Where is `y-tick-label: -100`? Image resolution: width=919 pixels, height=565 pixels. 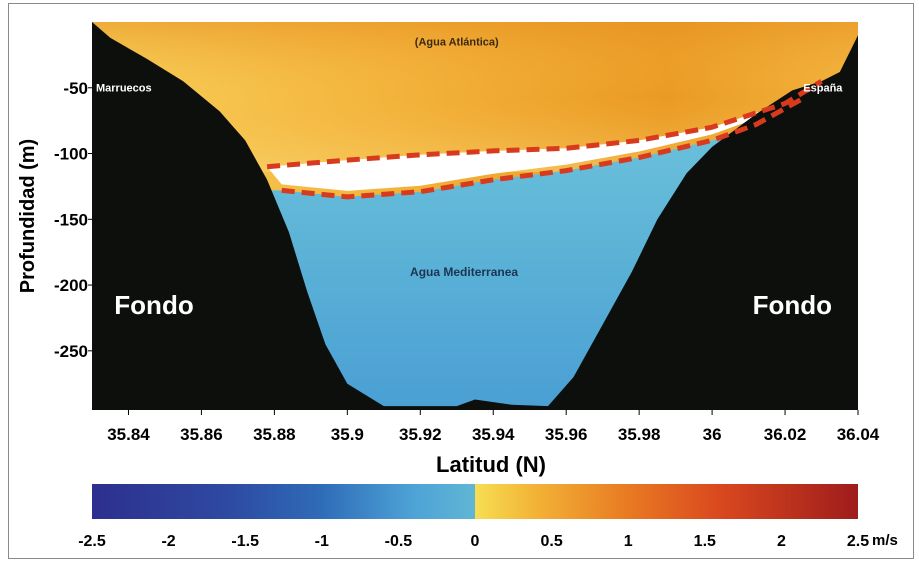
y-tick-label: -100 is located at coordinates (71, 154).